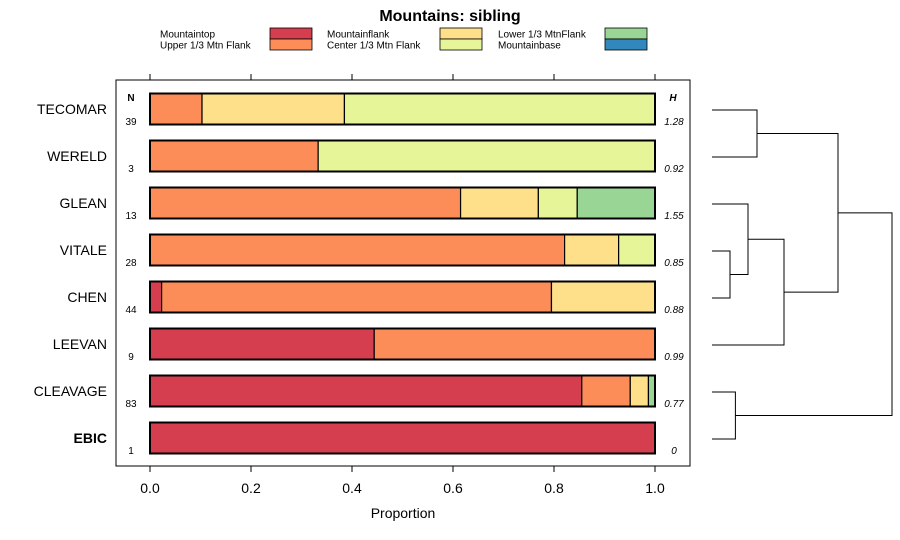 This screenshot has width=900, height=540. What do you see at coordinates (403, 513) in the screenshot?
I see `x-axis-label: Proportion` at bounding box center [403, 513].